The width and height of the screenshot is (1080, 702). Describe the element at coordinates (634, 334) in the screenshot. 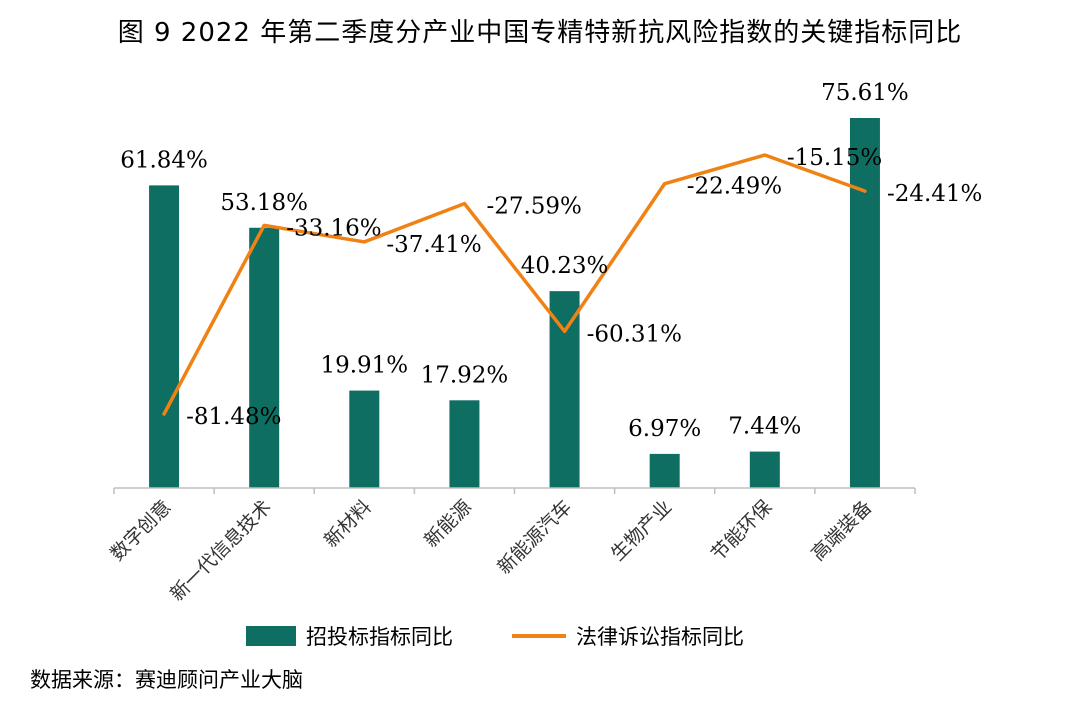

I see `line-data-label: -60.31%` at that location.